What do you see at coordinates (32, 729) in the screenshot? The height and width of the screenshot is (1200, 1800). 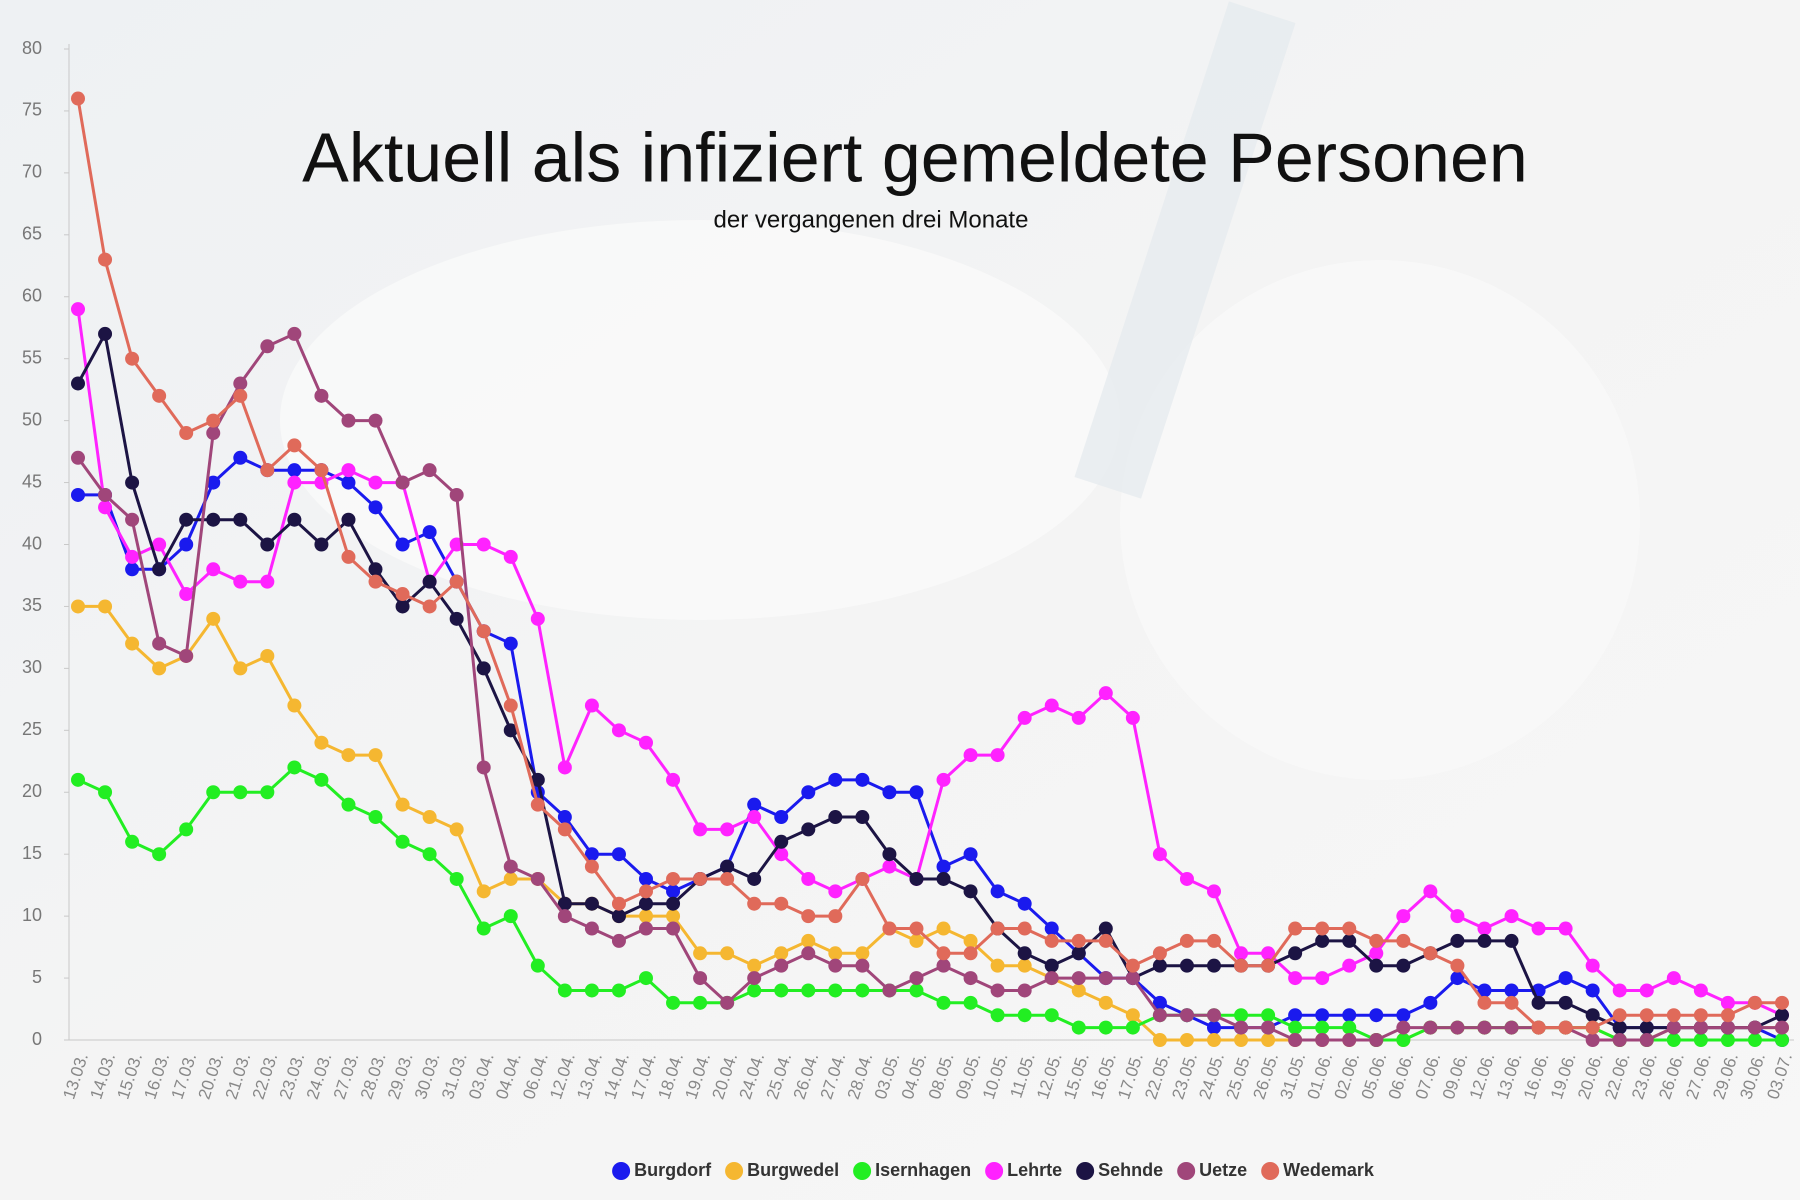 I see `y-tick-label: 25` at bounding box center [32, 729].